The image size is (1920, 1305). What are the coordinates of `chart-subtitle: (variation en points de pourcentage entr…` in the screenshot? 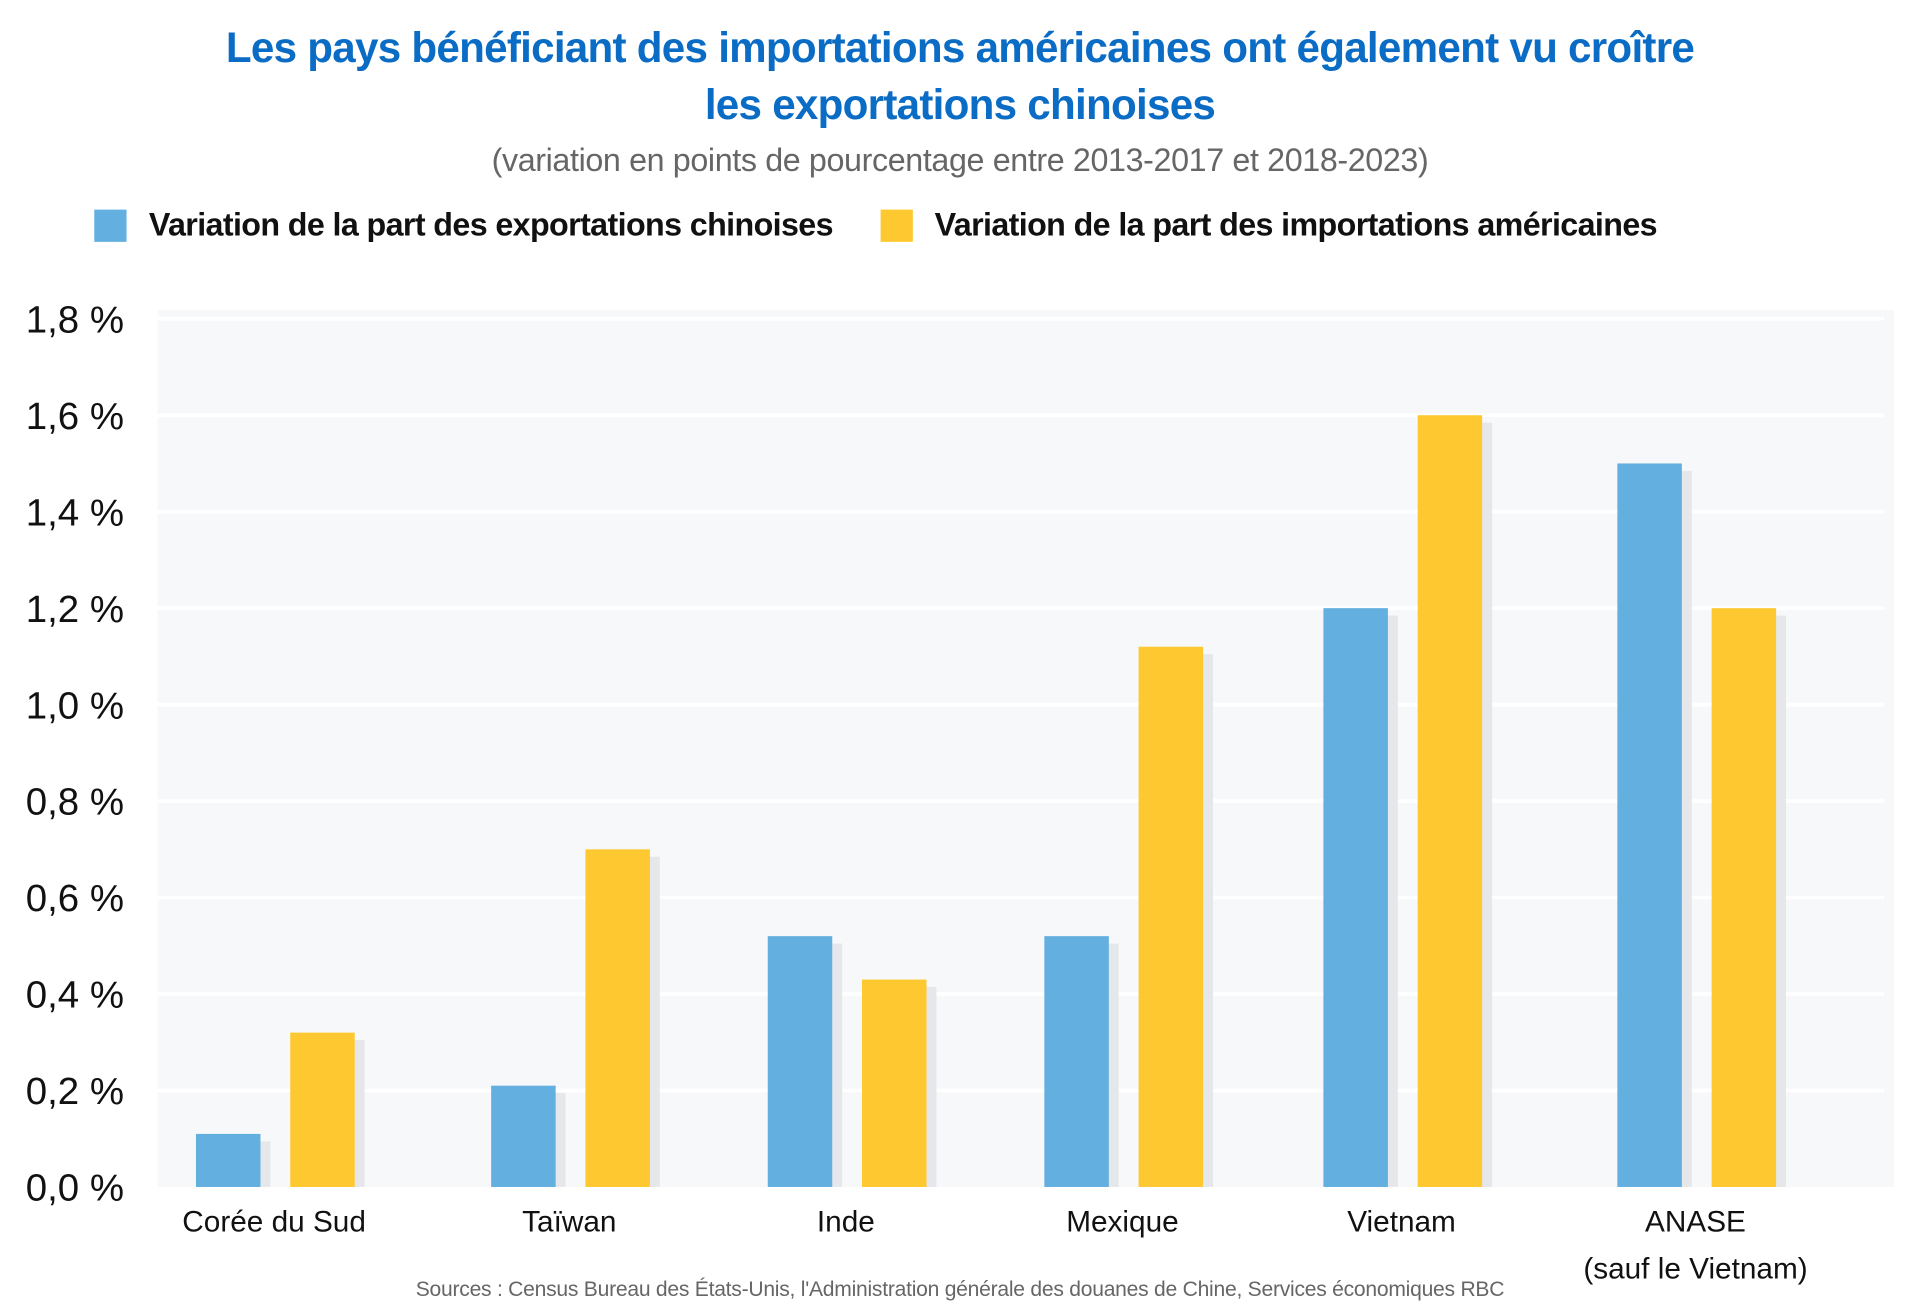 It's located at (960, 160).